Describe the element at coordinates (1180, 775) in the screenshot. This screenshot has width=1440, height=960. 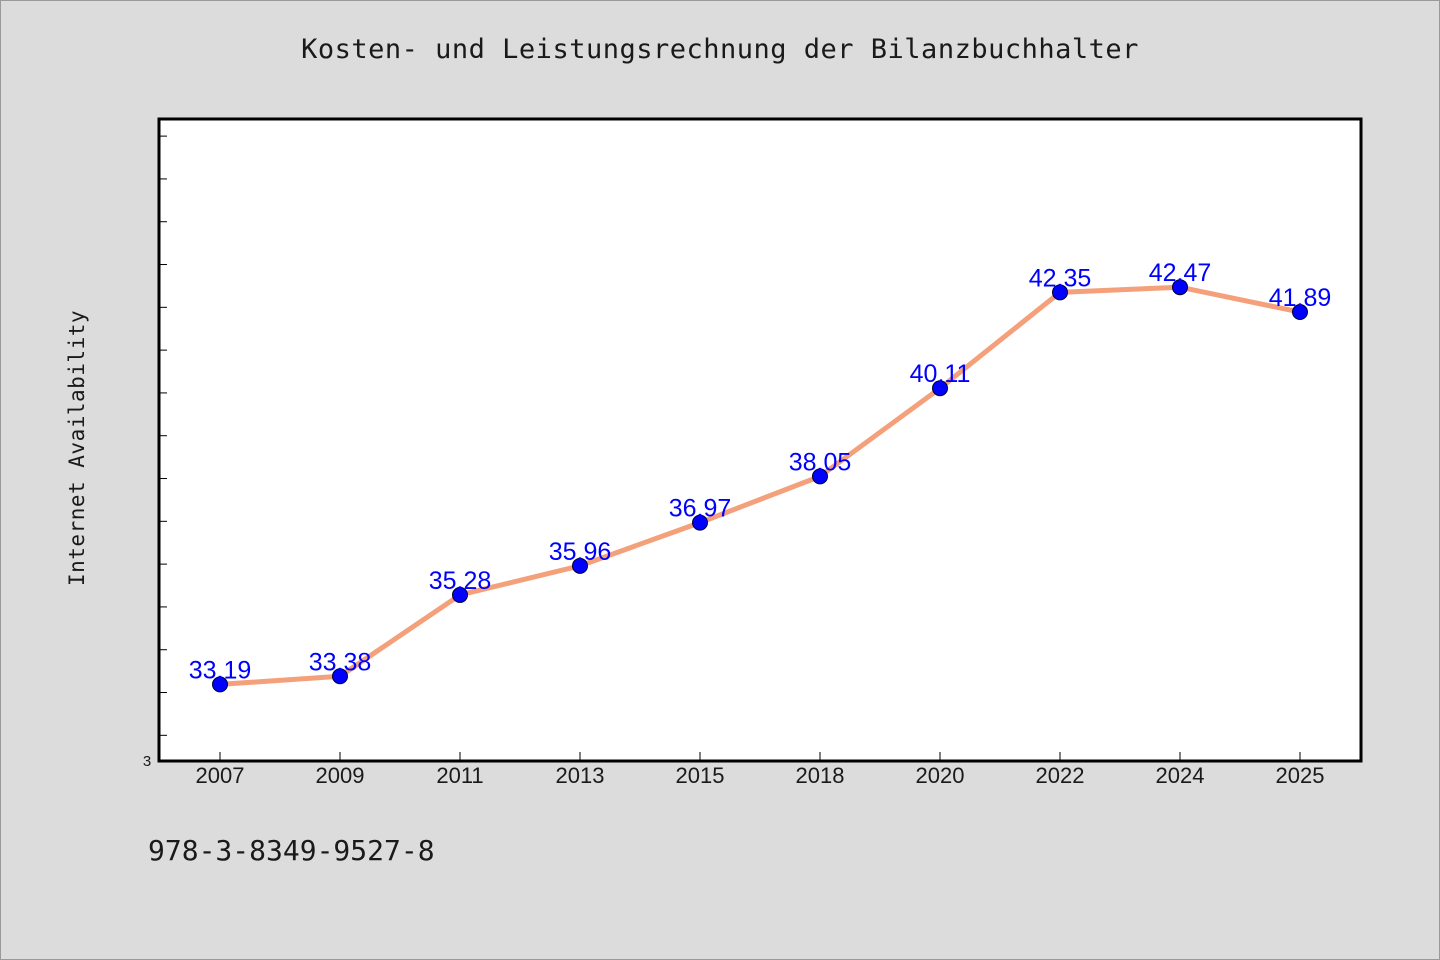
I see `x-tick-label: 2024` at that location.